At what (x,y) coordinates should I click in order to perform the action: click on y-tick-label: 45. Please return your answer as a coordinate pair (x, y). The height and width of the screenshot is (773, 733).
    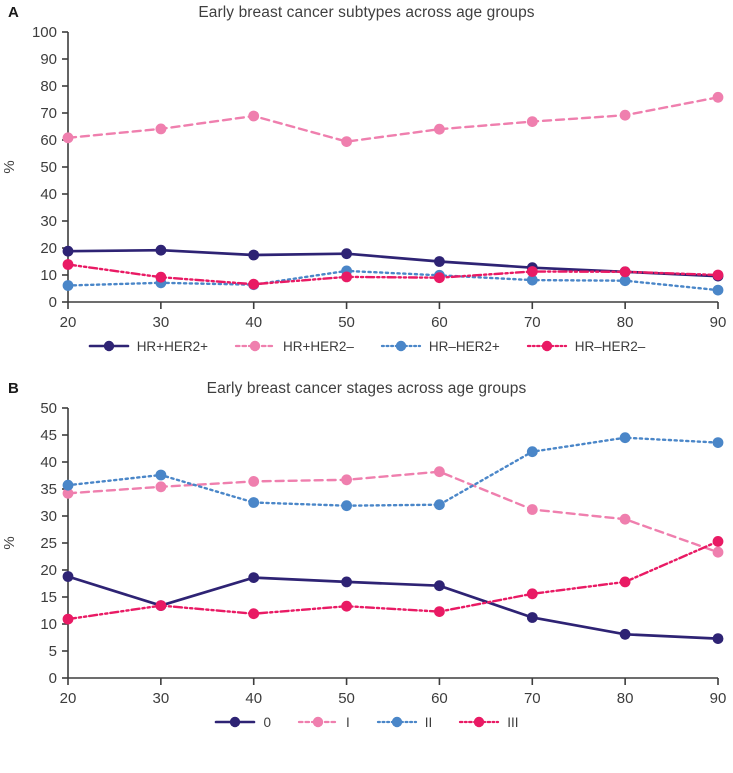
    Looking at the image, I should click on (48, 435).